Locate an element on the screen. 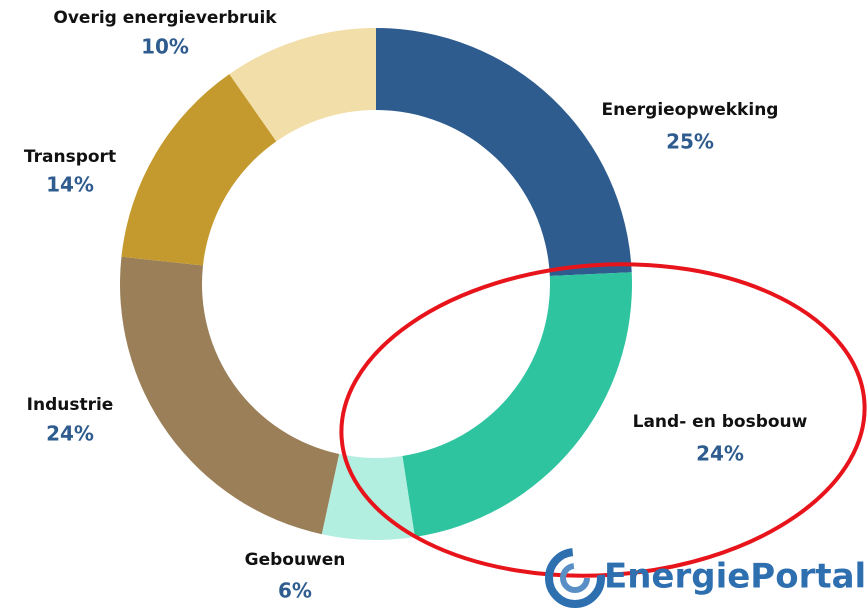  slice-label: Land- en bosbouw is located at coordinates (720, 422).